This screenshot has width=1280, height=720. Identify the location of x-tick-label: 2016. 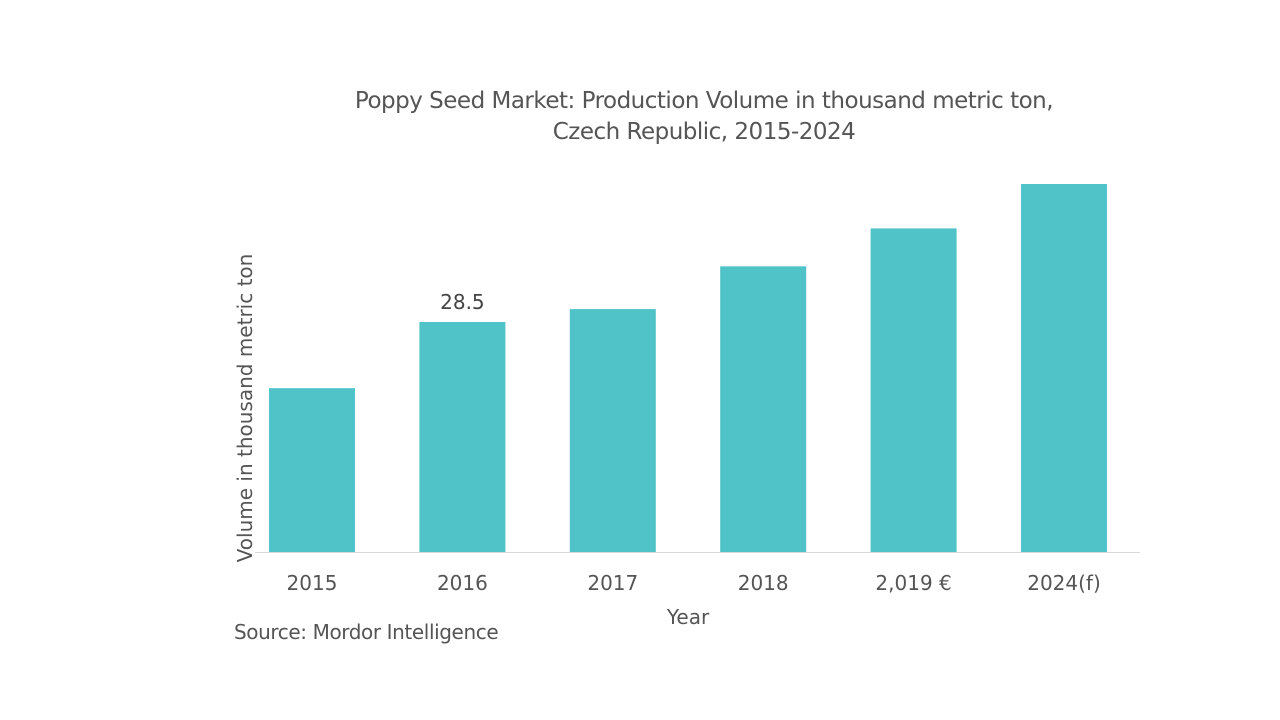
(462, 583).